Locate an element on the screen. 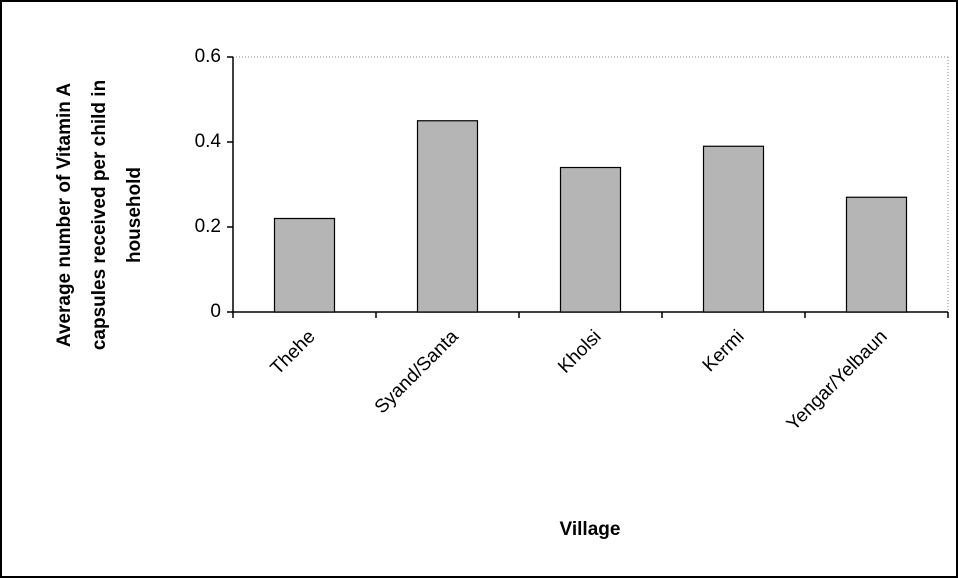  y-tick-label: 0.4 is located at coordinates (208, 141).